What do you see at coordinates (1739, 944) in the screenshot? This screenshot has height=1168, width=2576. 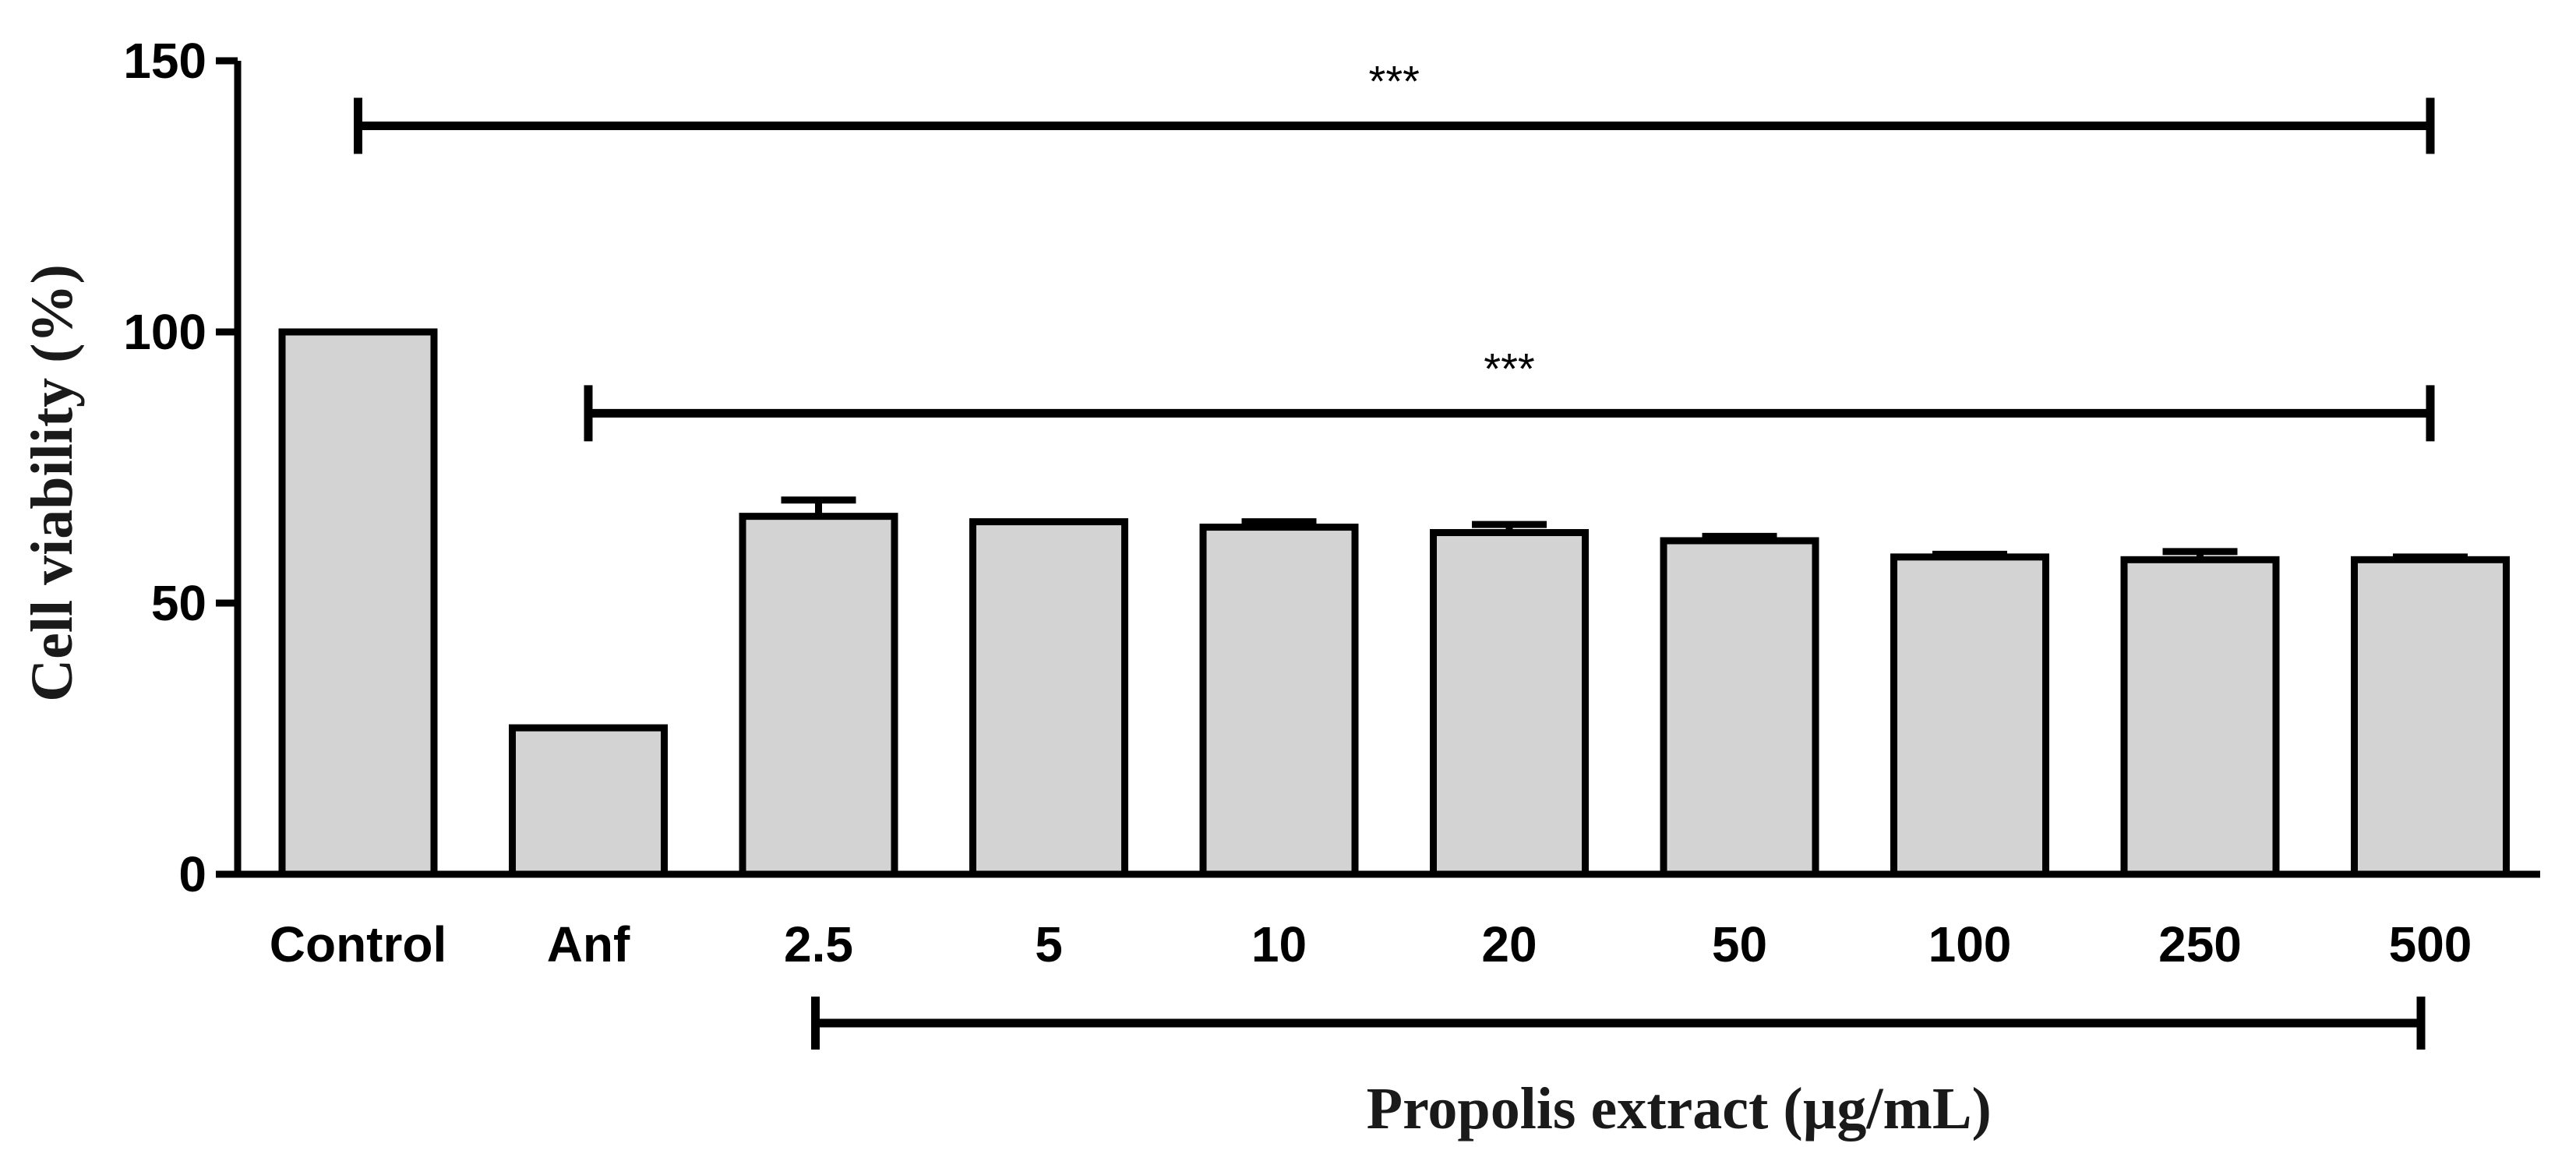 I see `x-tick-label-50: 50` at bounding box center [1739, 944].